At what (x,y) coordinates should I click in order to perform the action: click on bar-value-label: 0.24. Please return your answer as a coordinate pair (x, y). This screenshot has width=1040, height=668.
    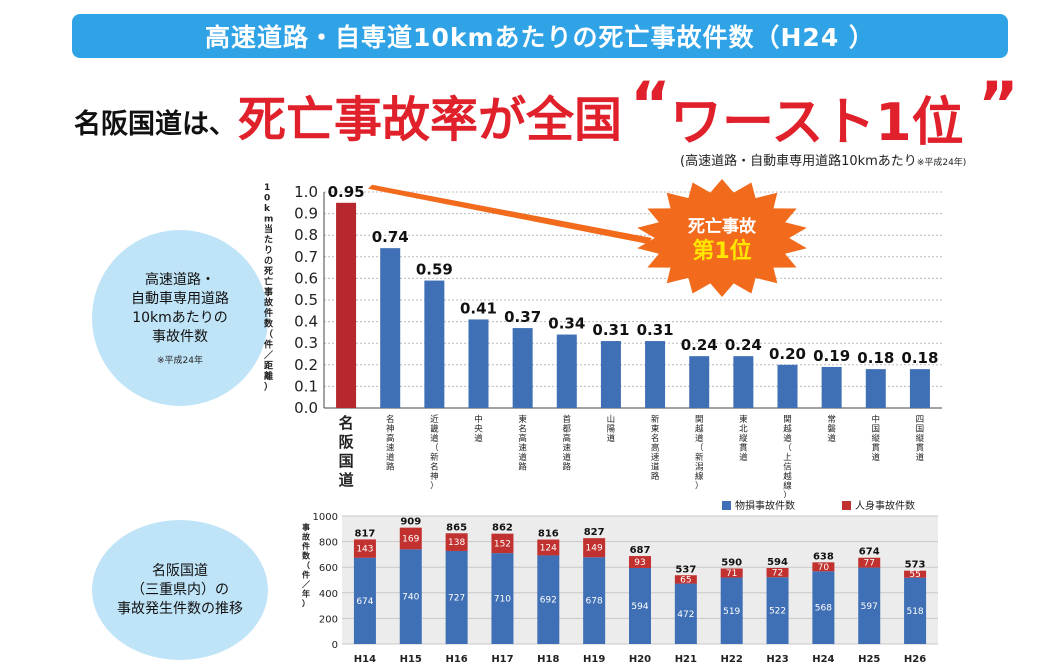
    Looking at the image, I should click on (743, 345).